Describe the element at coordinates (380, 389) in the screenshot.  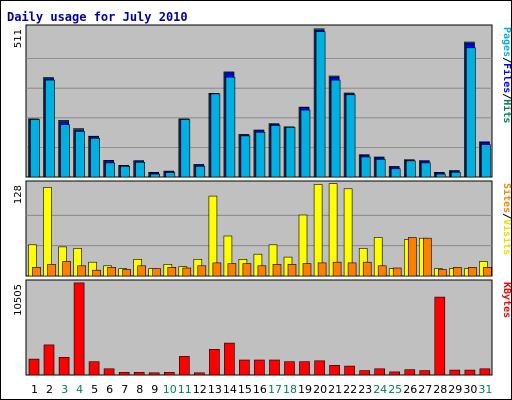
I see `x-tick-label-day-24: 24` at that location.